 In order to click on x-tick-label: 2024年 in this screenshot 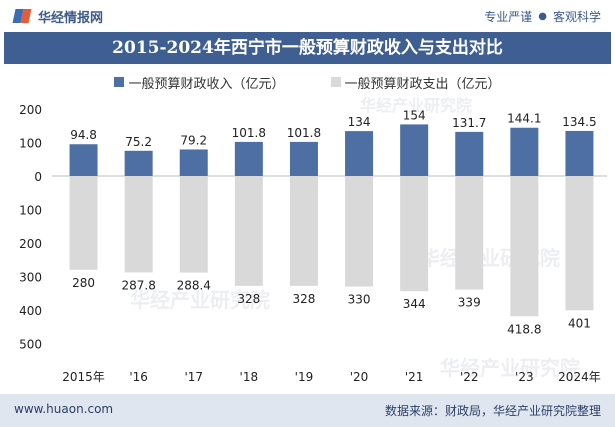, I will do `click(579, 377)`.